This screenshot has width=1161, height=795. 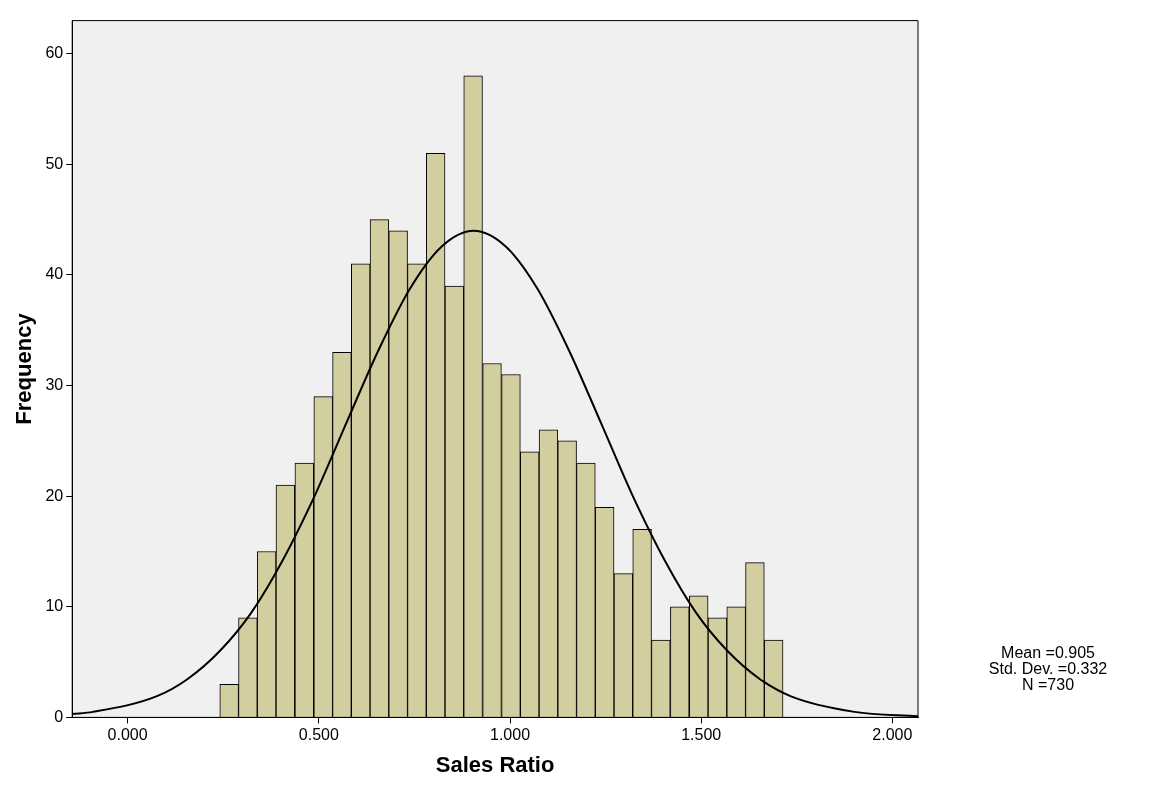 I want to click on y-tick-label: 60, so click(x=54, y=53).